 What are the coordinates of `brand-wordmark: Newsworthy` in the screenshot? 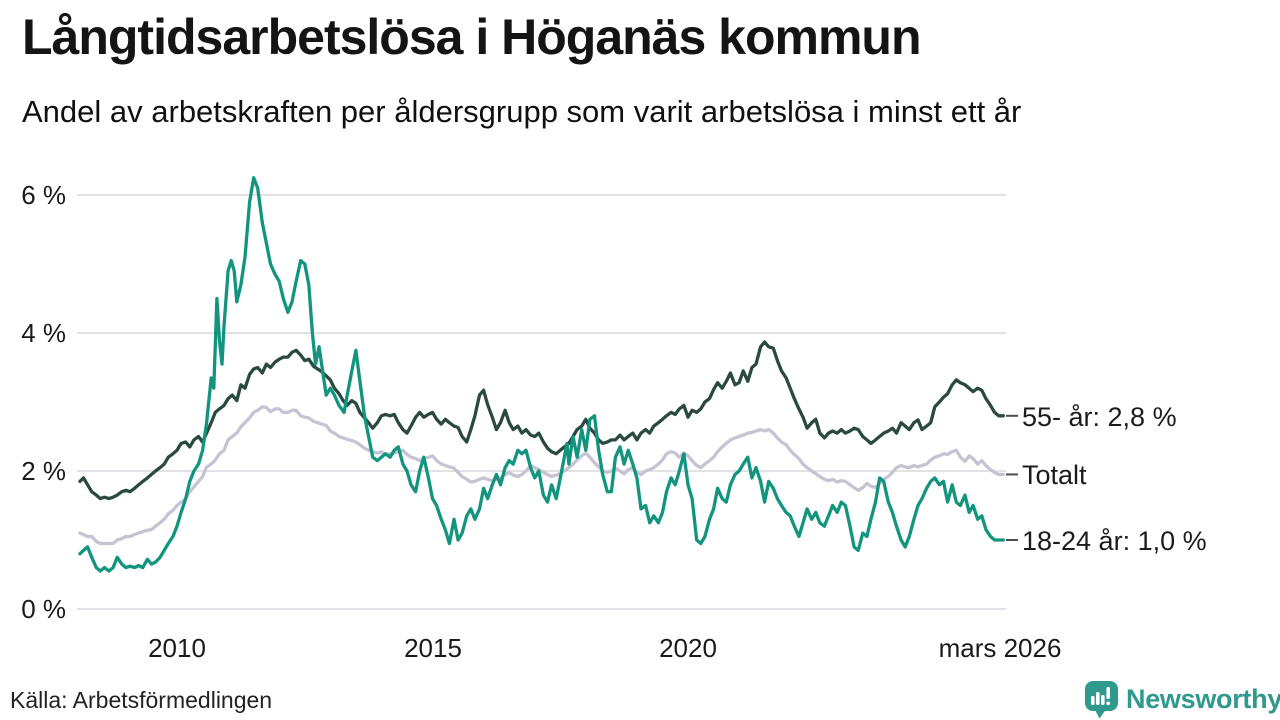 It's located at (1203, 698).